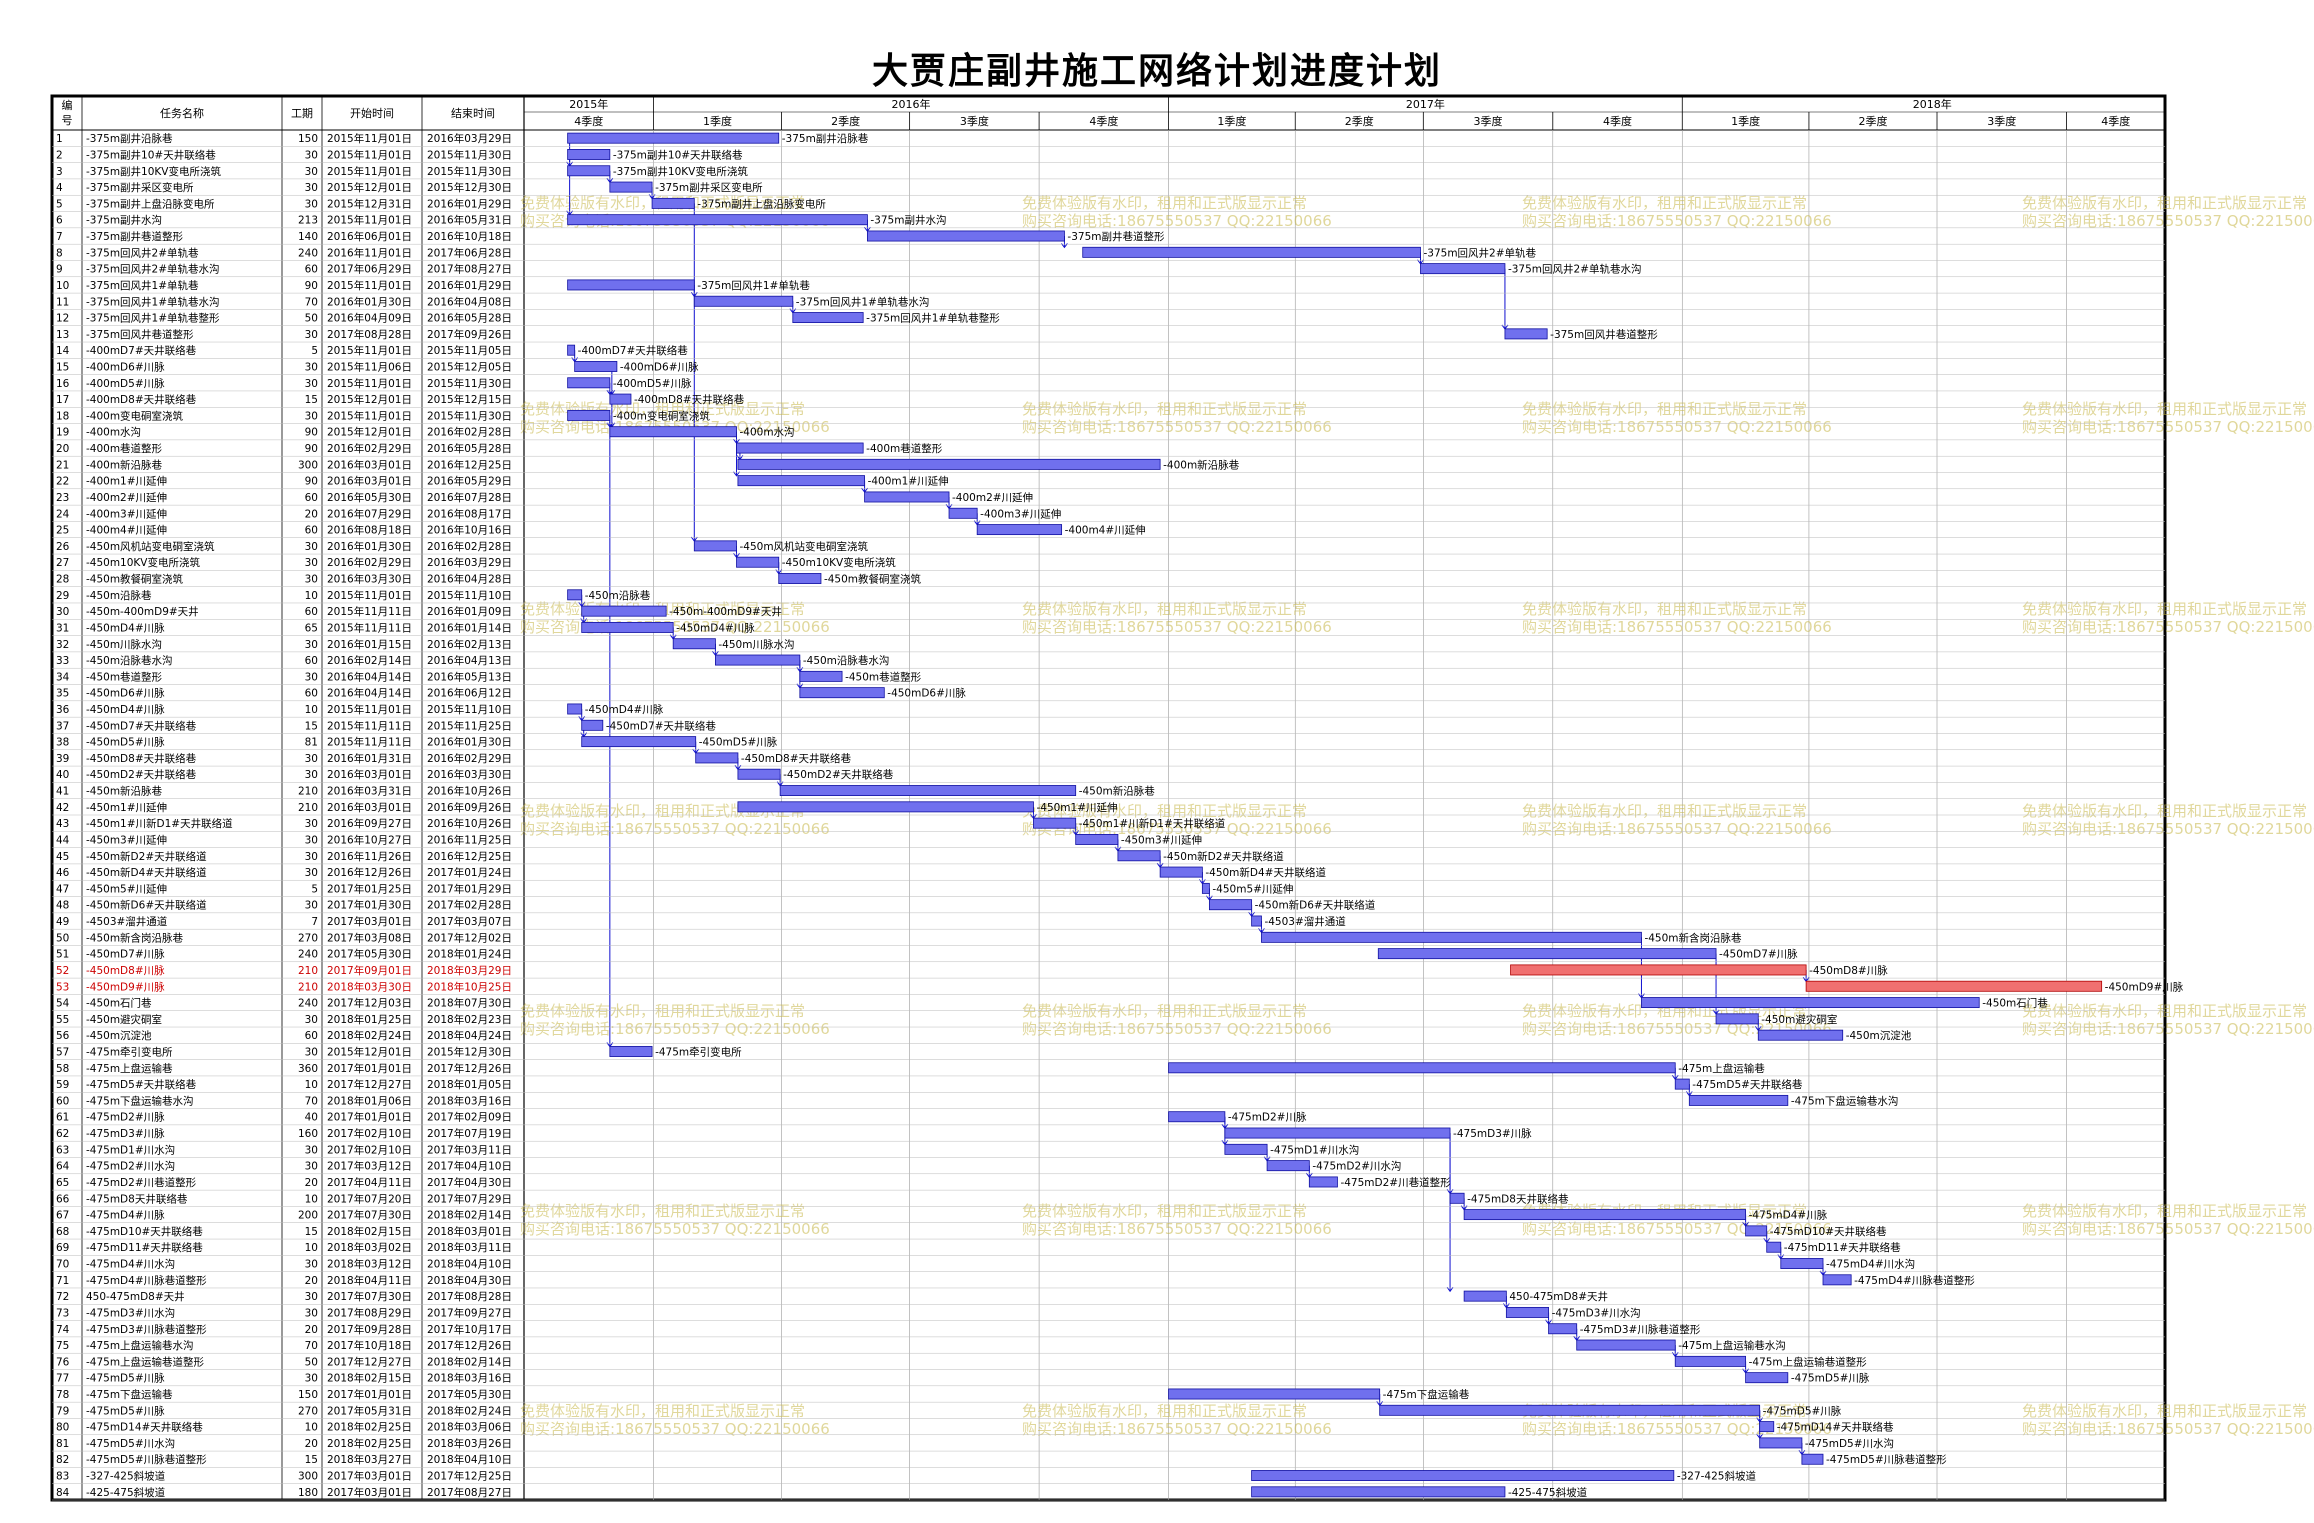 This screenshot has width=2314, height=1523. I want to click on task-bar-label: -400m2#川延伸, so click(992, 498).